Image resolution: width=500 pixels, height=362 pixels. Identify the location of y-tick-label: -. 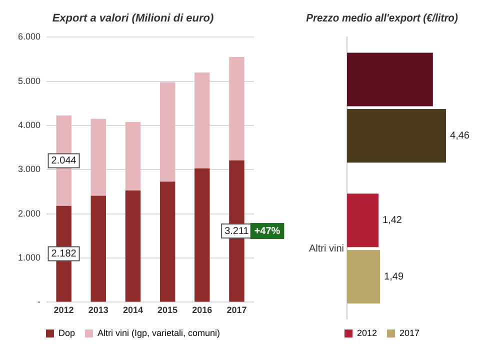
(39, 301).